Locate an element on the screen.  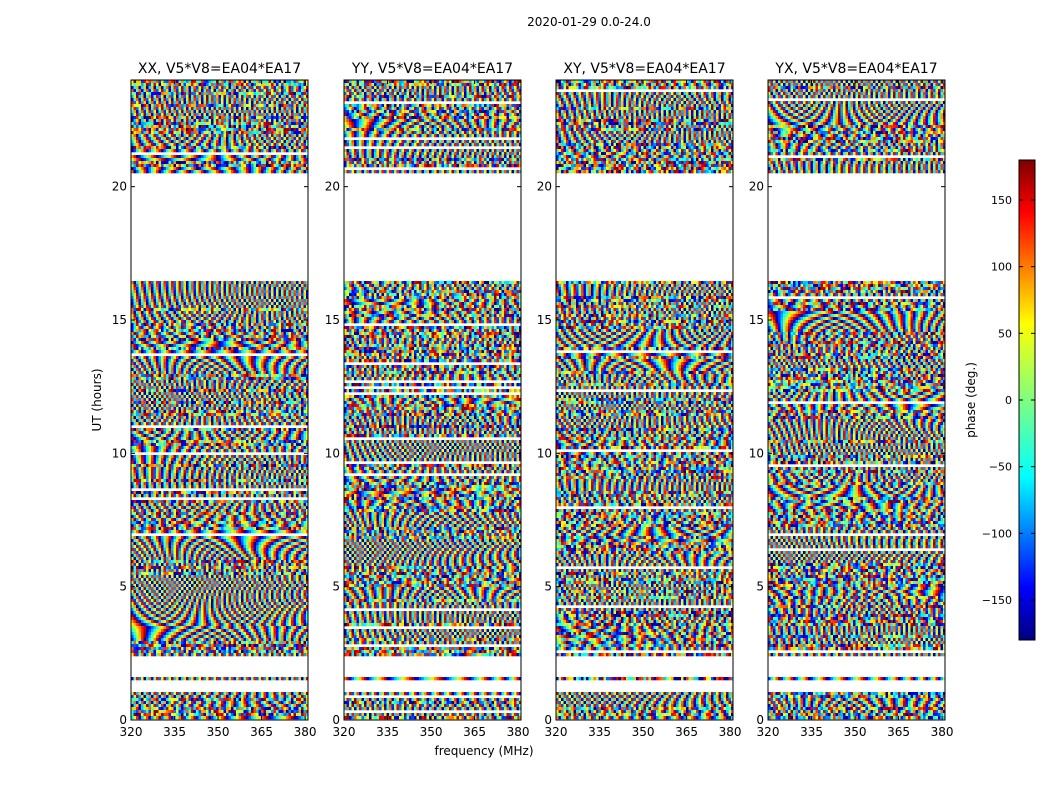
figure-suptitle: 2020-01-29 0.0-24.0 is located at coordinates (589, 22).